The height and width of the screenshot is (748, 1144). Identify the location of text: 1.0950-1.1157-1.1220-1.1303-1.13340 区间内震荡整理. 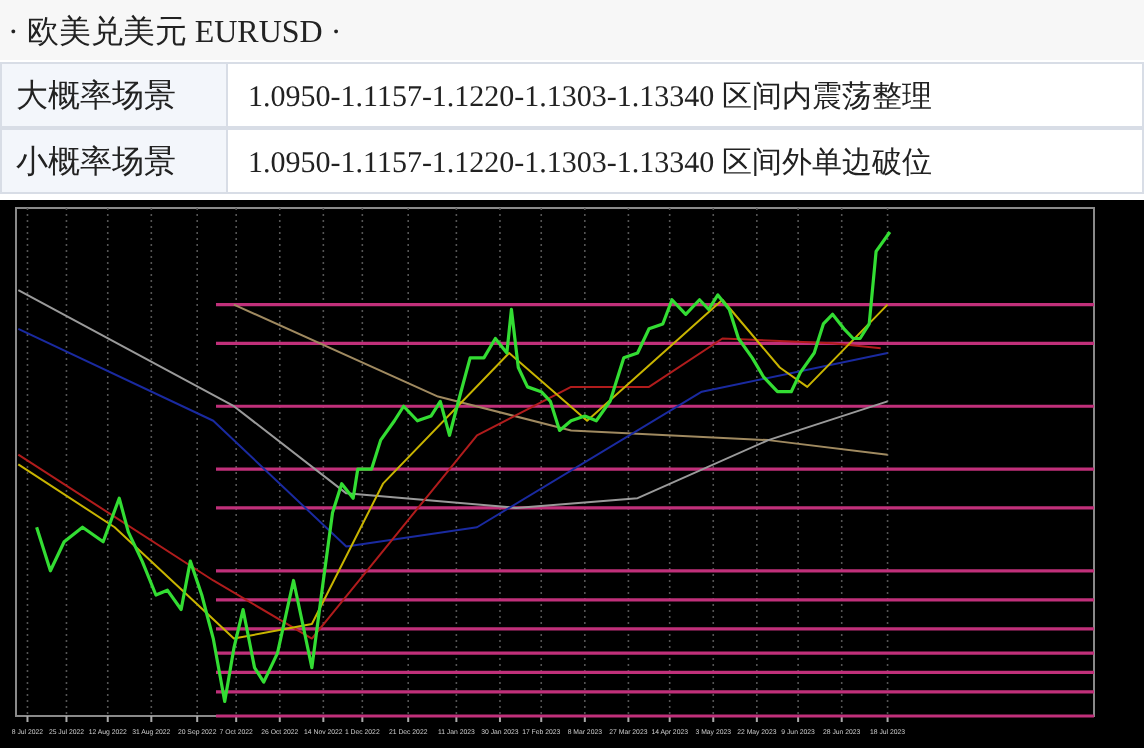
(590, 97).